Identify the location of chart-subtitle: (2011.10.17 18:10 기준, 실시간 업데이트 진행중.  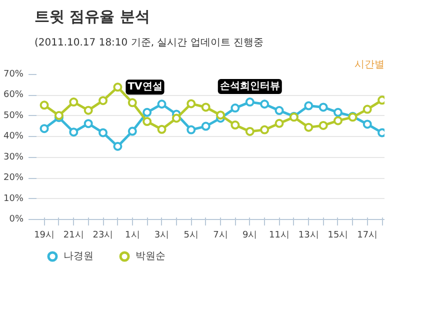
(149, 43).